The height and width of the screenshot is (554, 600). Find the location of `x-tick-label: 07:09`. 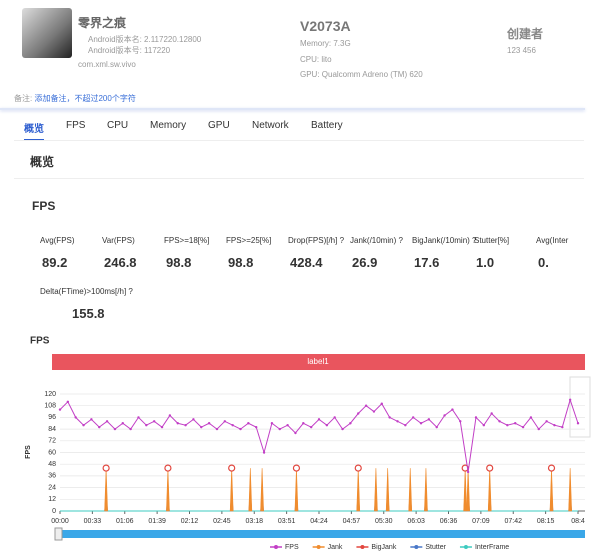

x-tick-label: 07:09 is located at coordinates (481, 521).